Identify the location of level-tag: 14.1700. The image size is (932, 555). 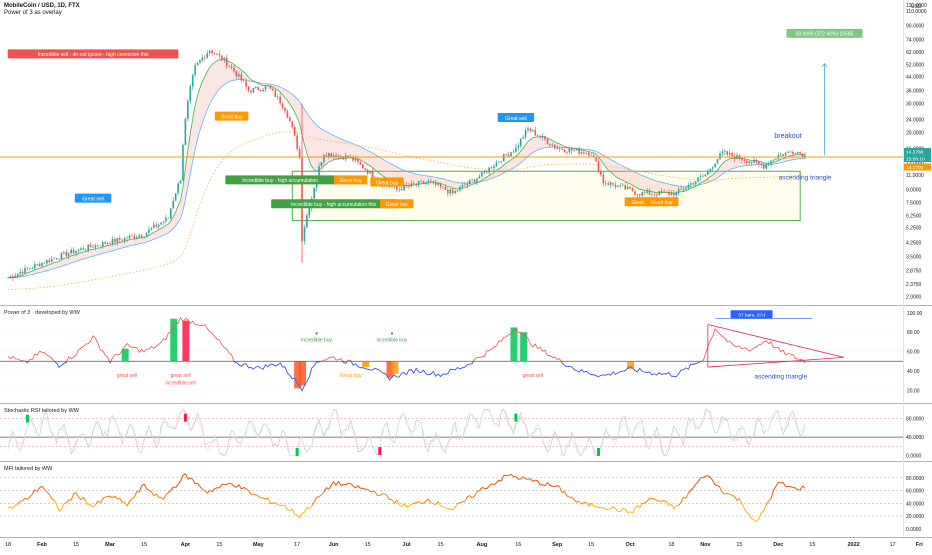
(915, 168).